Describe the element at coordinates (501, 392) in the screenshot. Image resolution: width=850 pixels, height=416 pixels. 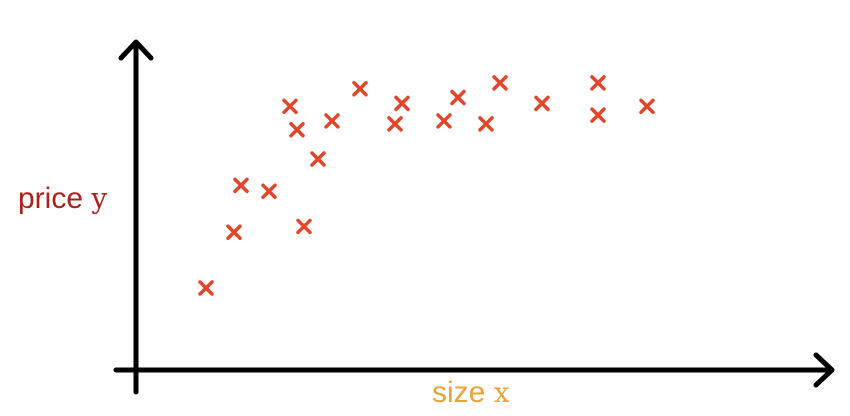
I see `x-axis-variable: x` at that location.